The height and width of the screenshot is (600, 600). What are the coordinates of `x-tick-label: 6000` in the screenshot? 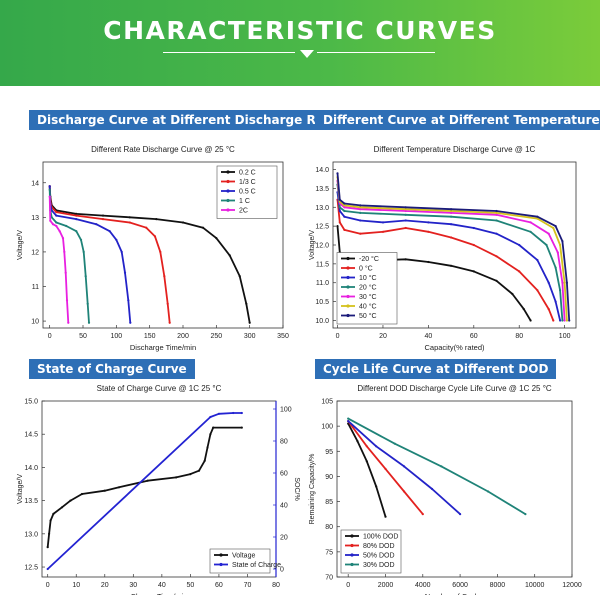 It's located at (460, 585).